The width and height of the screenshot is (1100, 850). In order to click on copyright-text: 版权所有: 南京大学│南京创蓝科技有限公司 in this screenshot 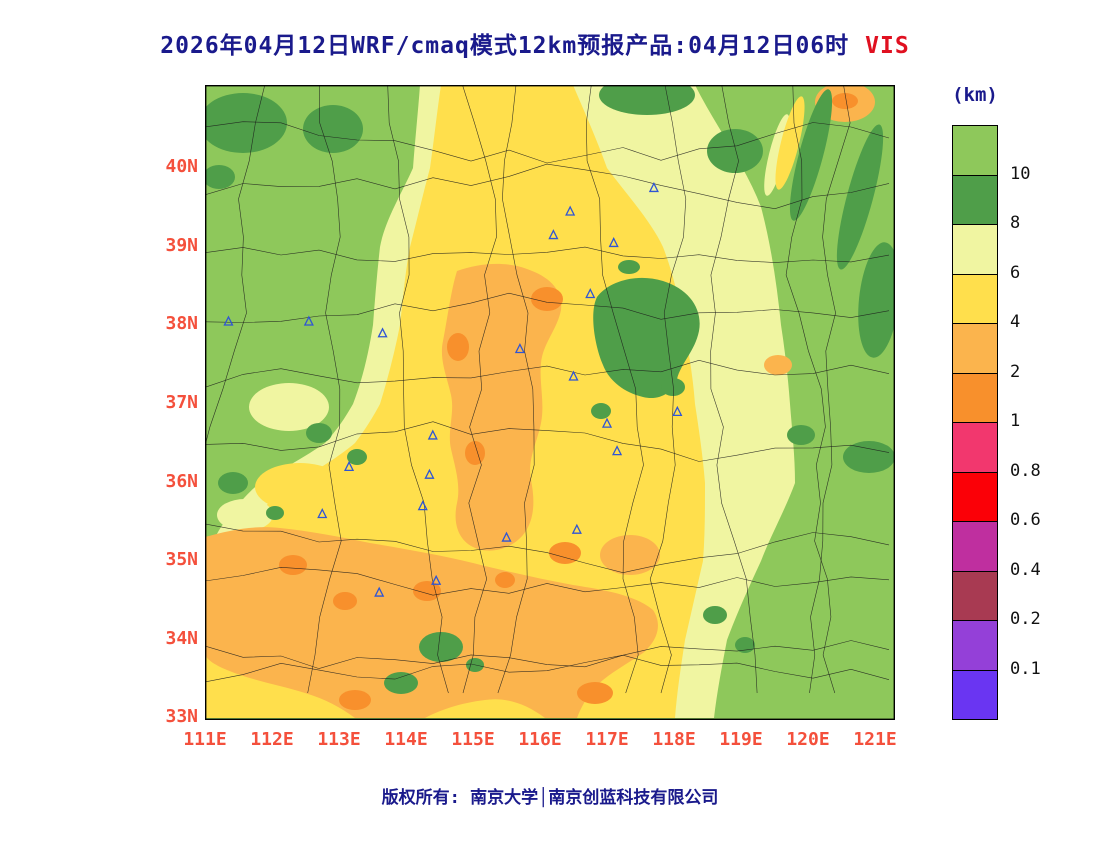, I will do `click(550, 798)`.